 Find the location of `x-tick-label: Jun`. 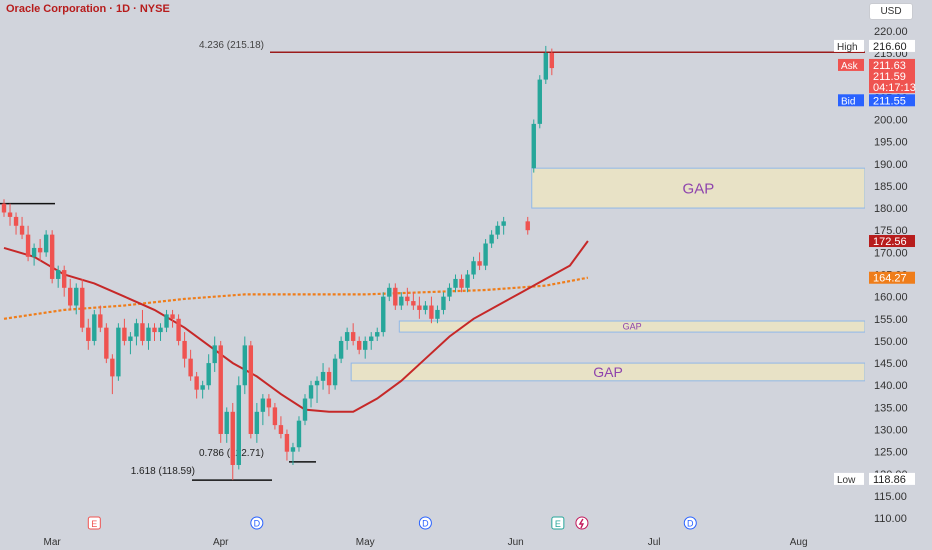

x-tick-label: Jun is located at coordinates (516, 542).